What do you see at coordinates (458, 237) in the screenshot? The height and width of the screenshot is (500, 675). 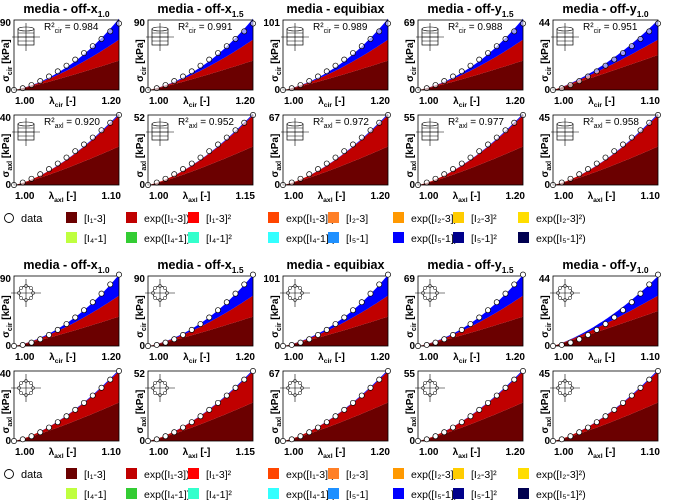 I see `legend-swatch-I5_1_sq` at bounding box center [458, 237].